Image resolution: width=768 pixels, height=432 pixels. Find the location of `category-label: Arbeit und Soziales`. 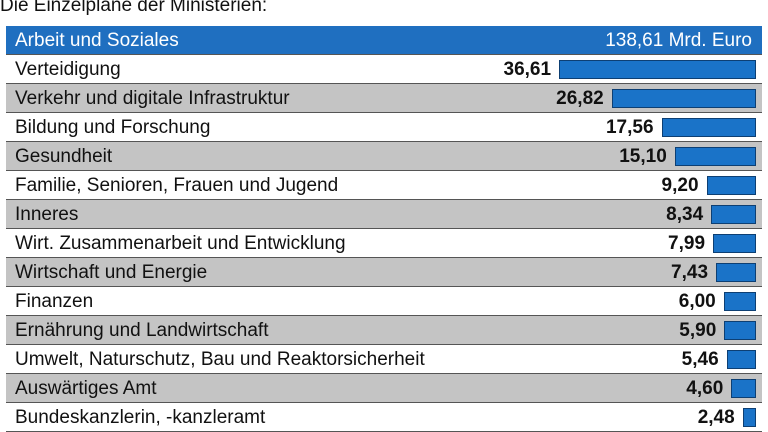

category-label: Arbeit und Soziales is located at coordinates (97, 40).